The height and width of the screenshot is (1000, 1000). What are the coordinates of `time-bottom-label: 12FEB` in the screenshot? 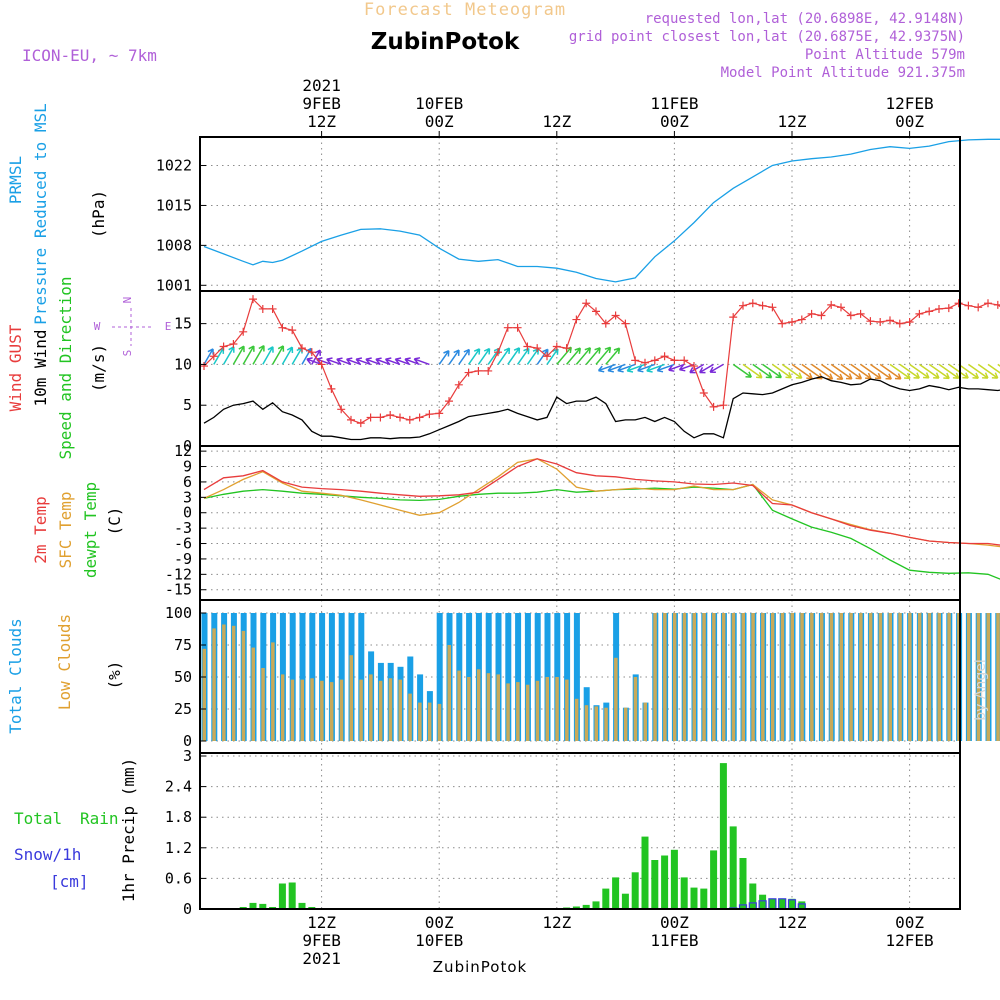 It's located at (910, 940).